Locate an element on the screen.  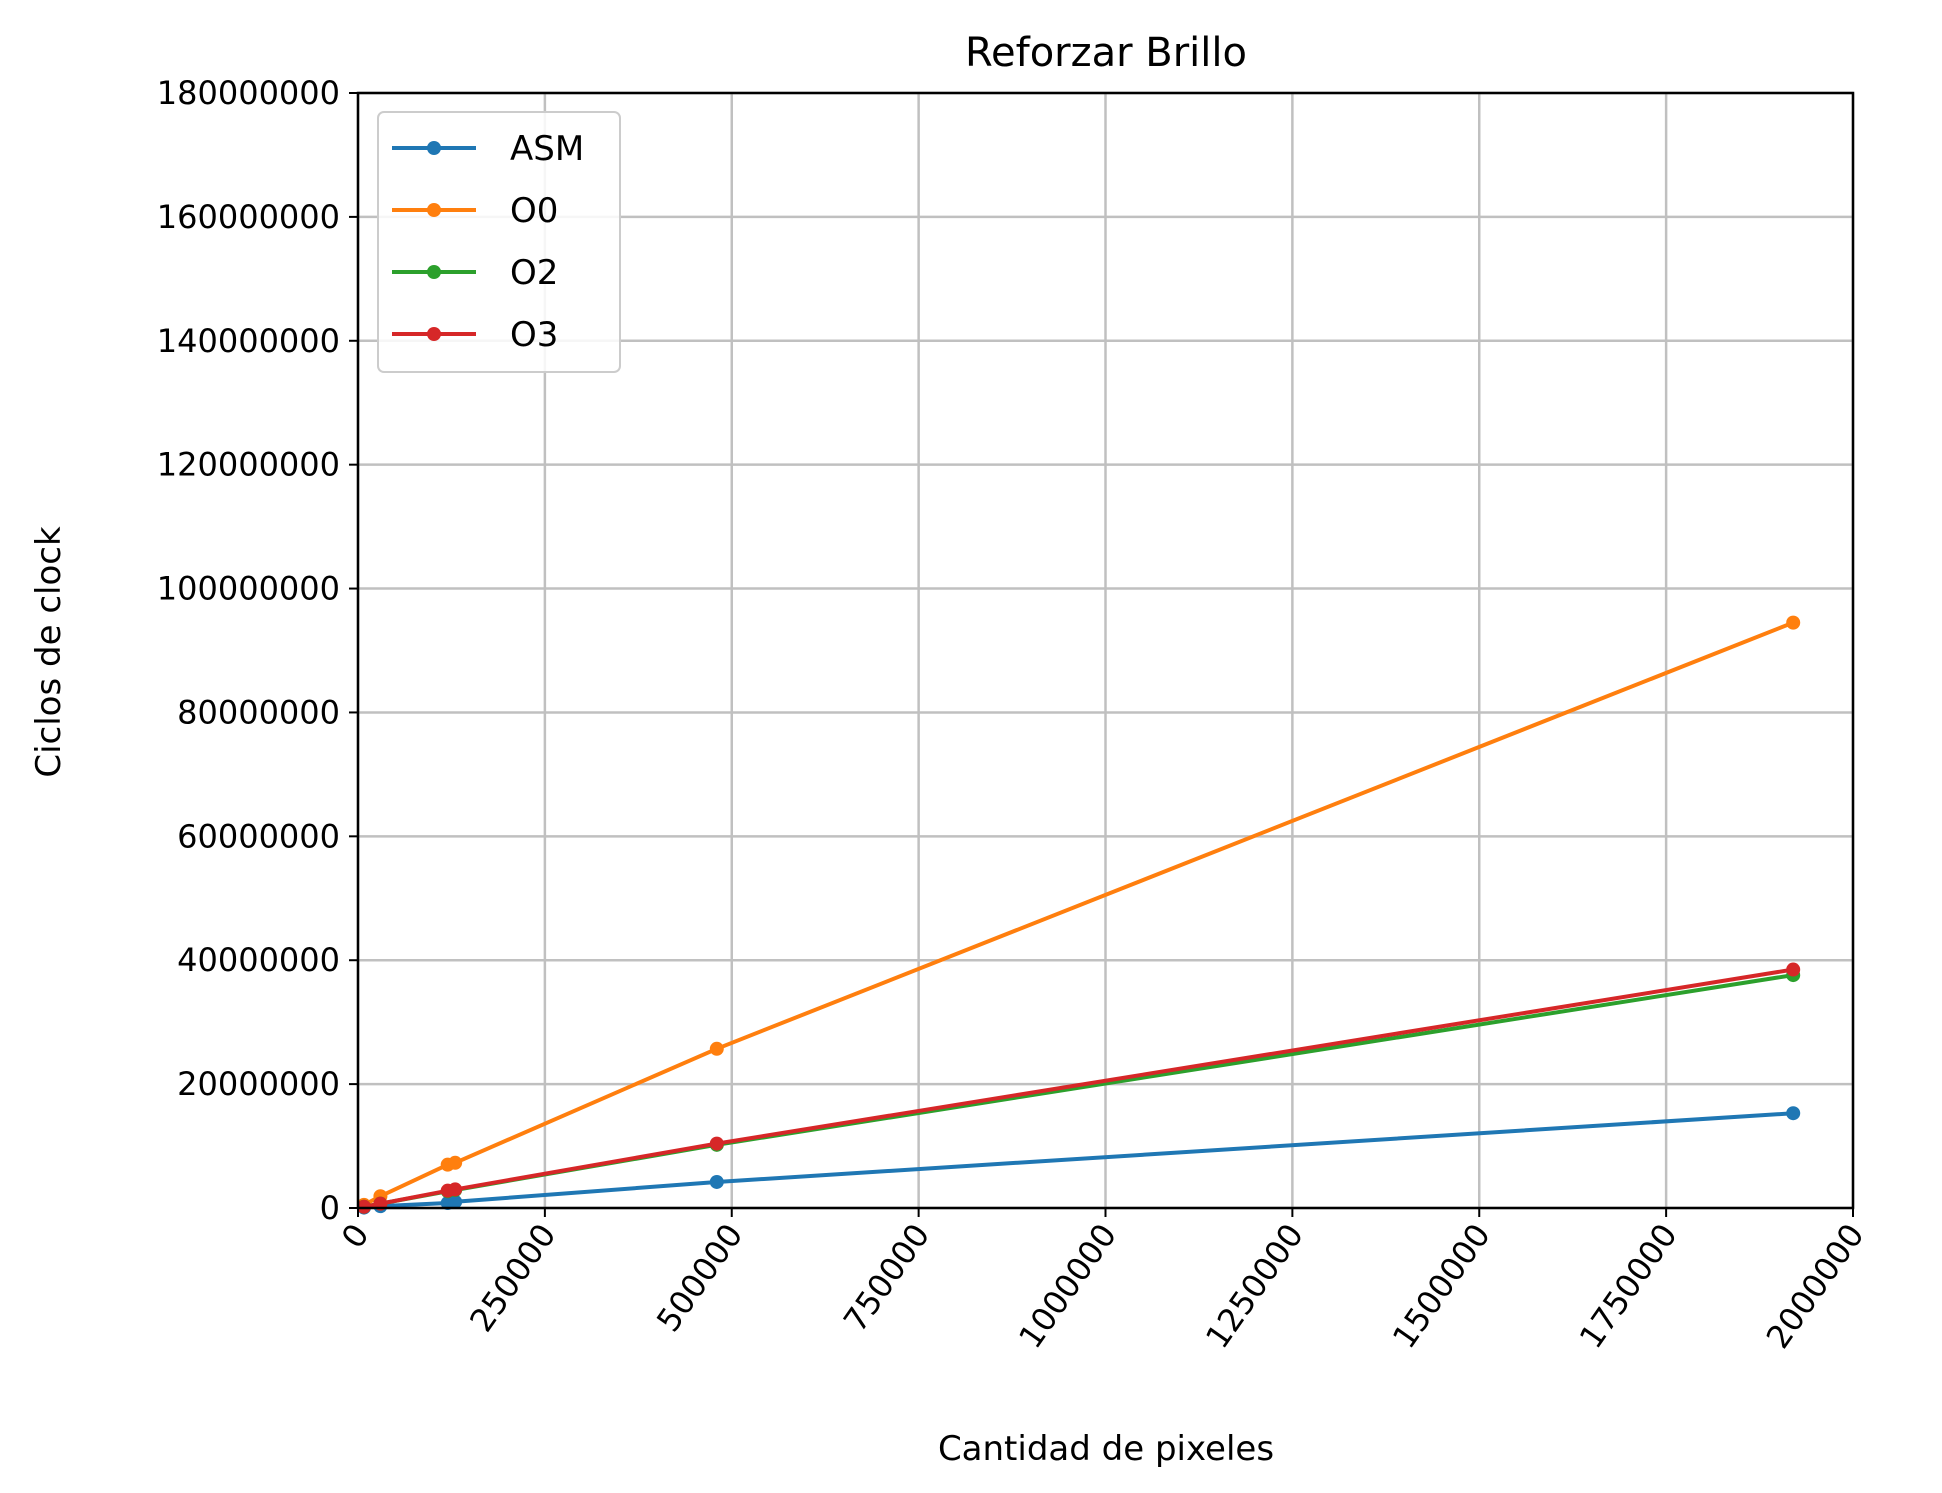
legend-marker-o2 is located at coordinates (434, 272).